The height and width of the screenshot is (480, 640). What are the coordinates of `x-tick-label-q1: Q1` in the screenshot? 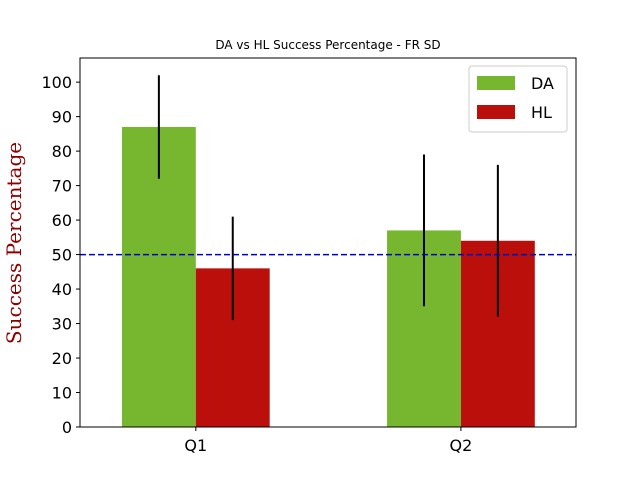 It's located at (195, 445).